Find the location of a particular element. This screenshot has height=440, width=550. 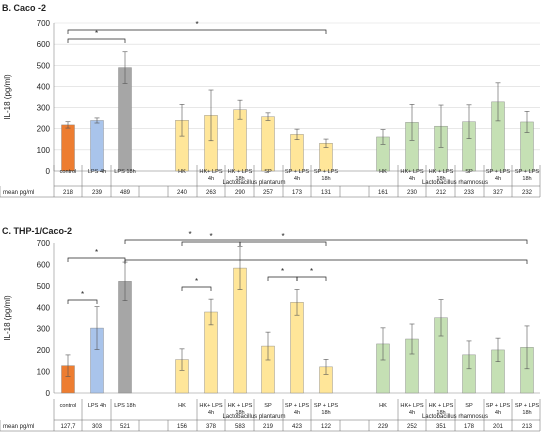

row-value: 263 is located at coordinates (211, 193).